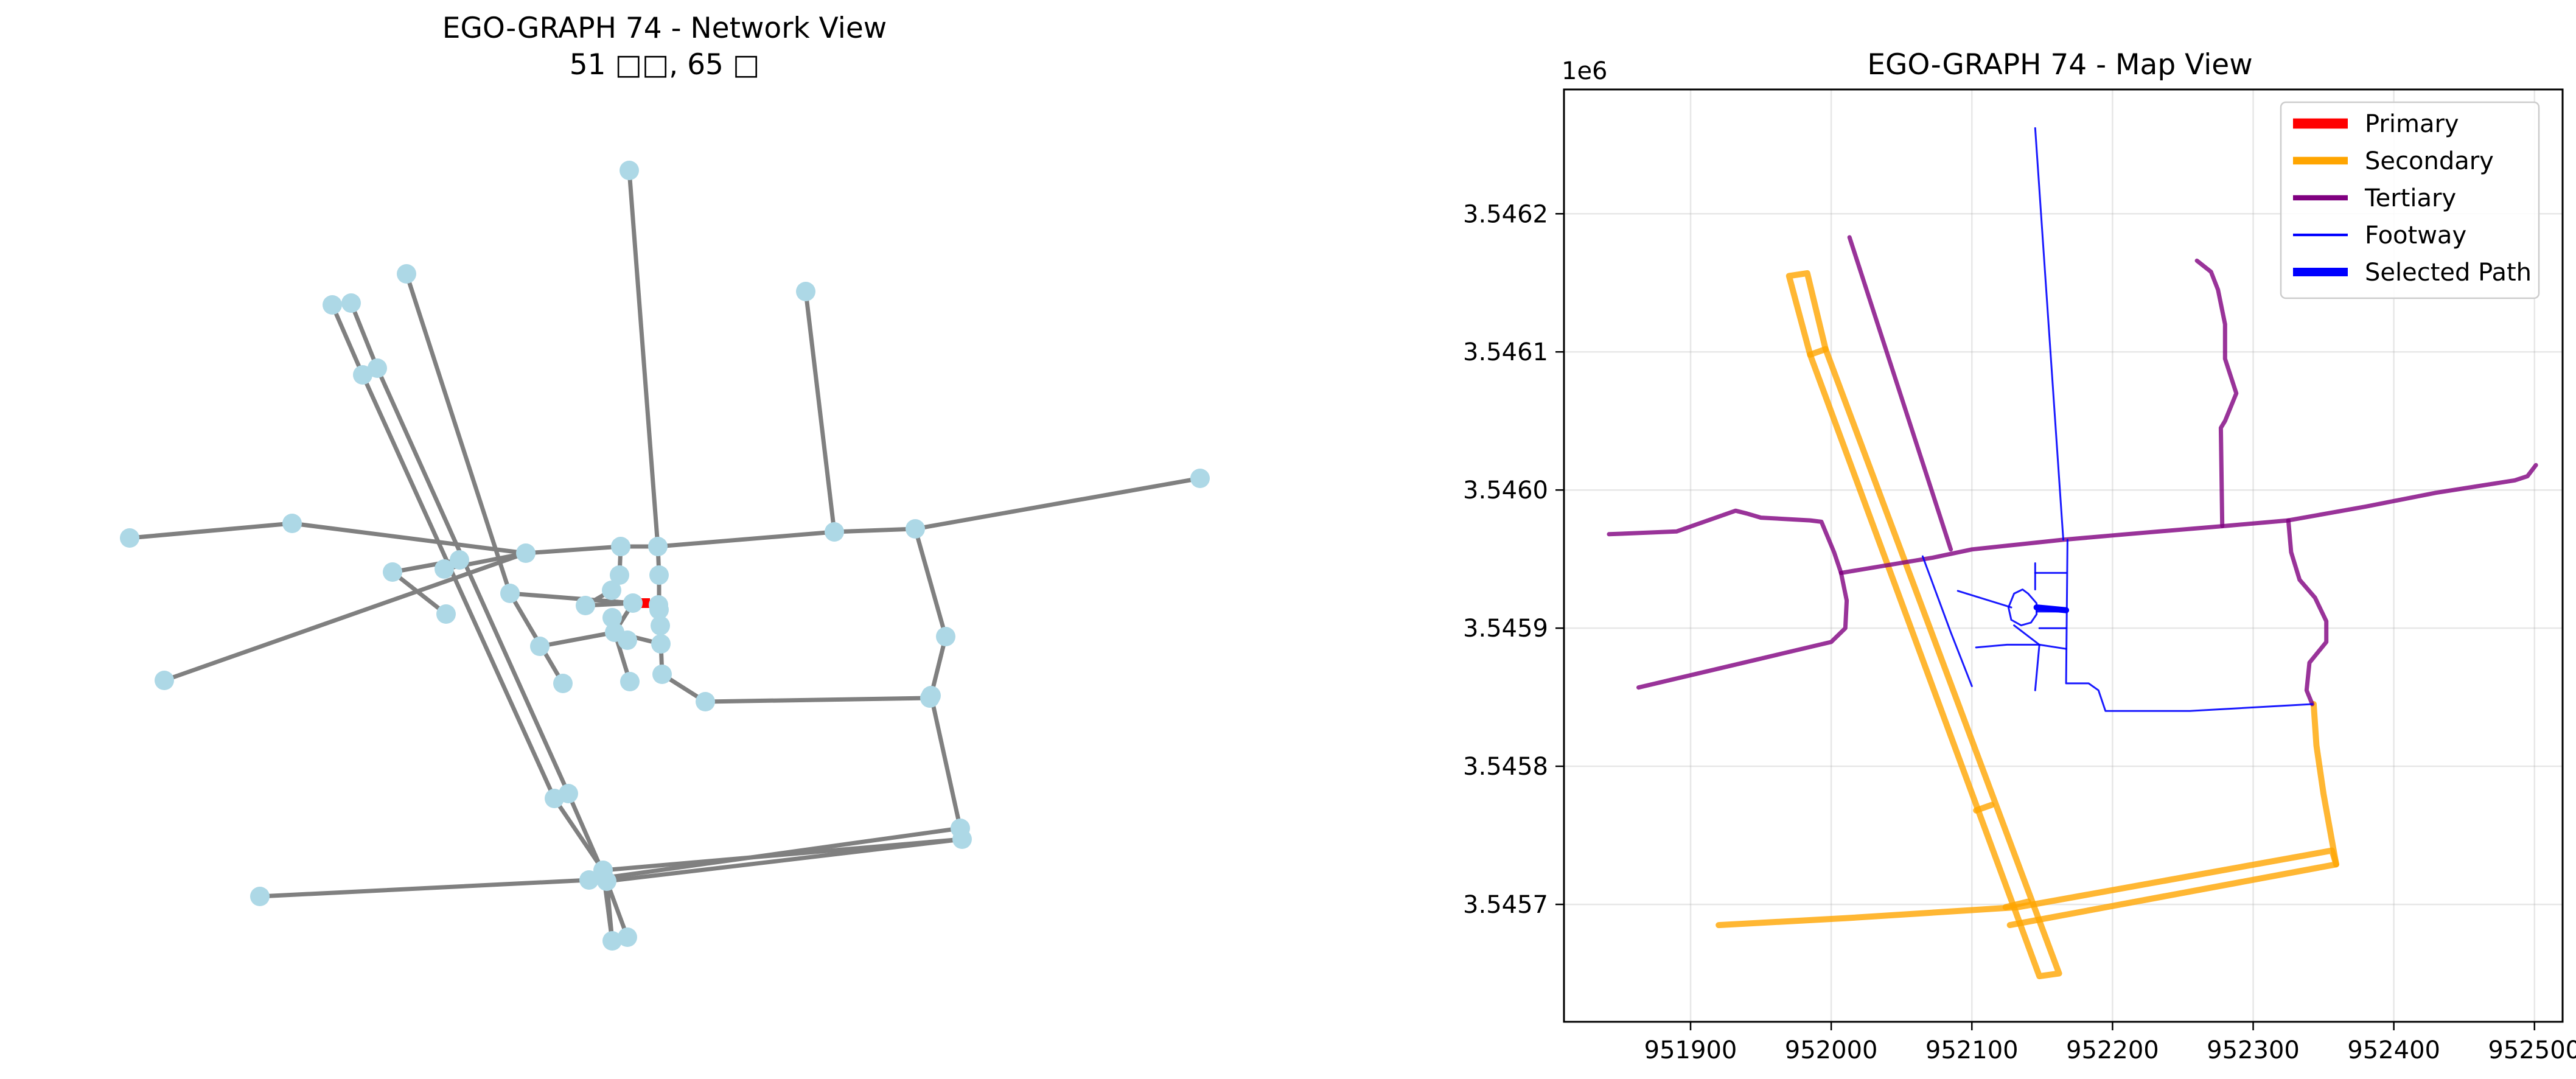 This screenshot has width=2576, height=1079. Describe the element at coordinates (1831, 1050) in the screenshot. I see `x-tick-label: 952000` at that location.